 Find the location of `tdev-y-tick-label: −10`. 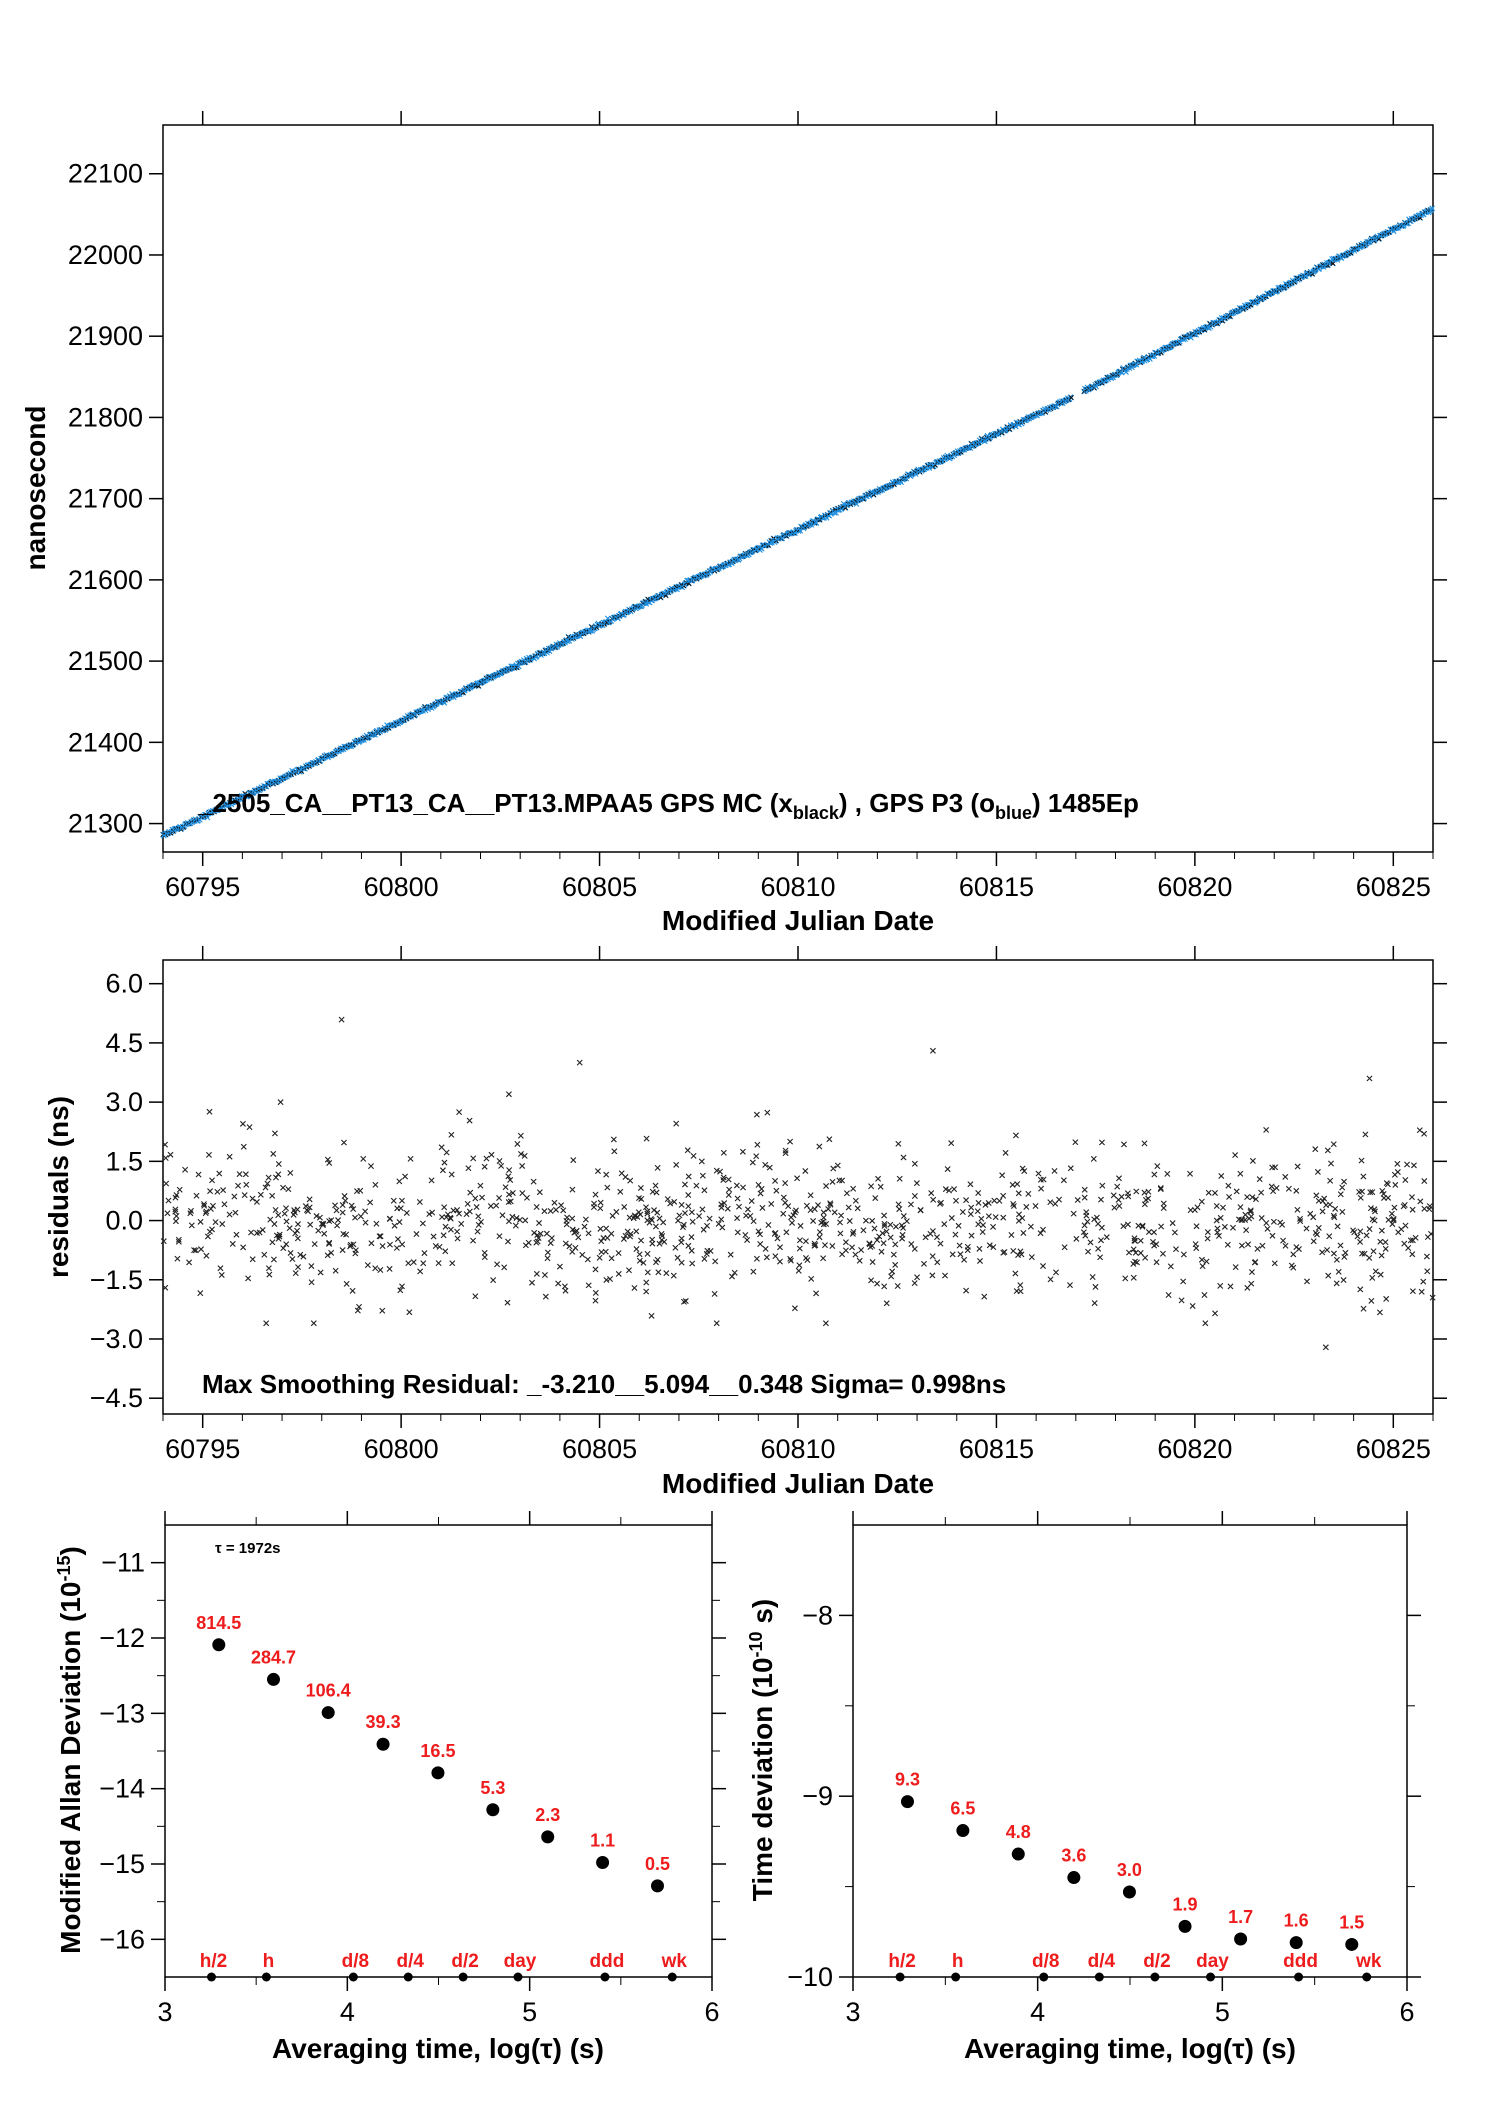

tdev-y-tick-label: −10 is located at coordinates (810, 1977).